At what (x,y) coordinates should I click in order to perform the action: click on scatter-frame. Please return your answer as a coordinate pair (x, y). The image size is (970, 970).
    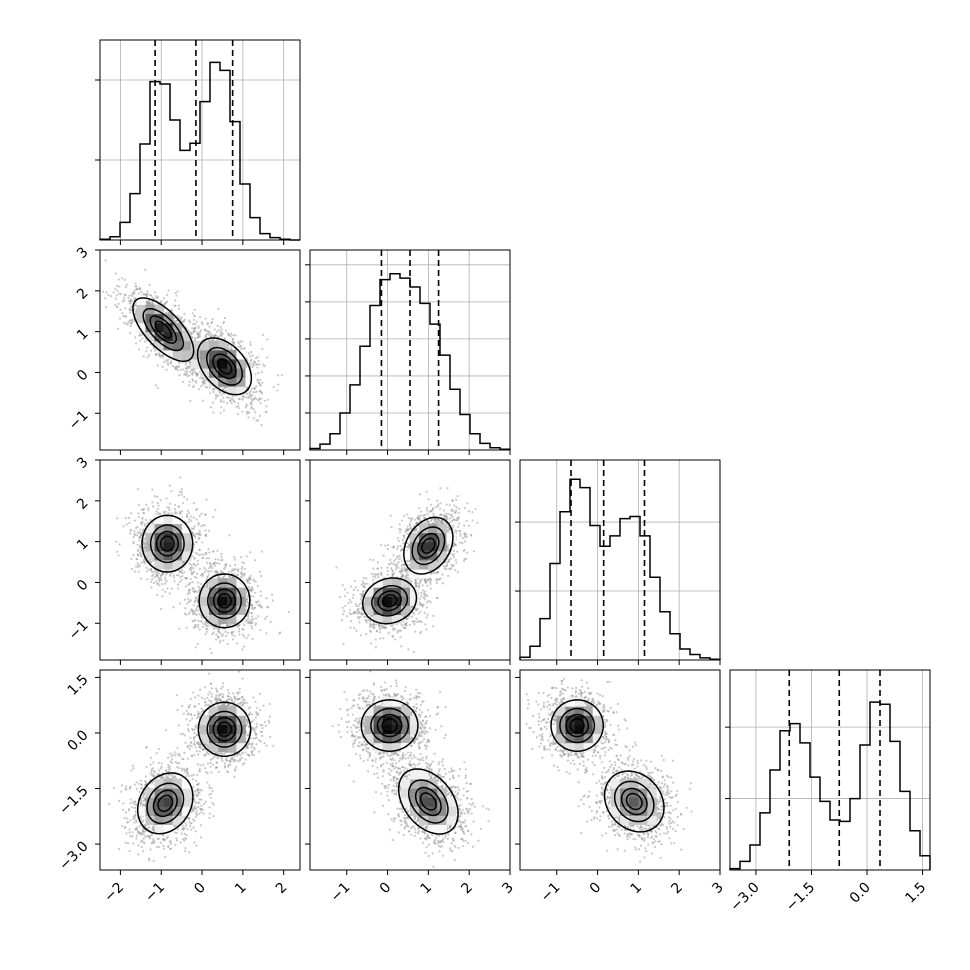
    Looking at the image, I should click on (200, 350).